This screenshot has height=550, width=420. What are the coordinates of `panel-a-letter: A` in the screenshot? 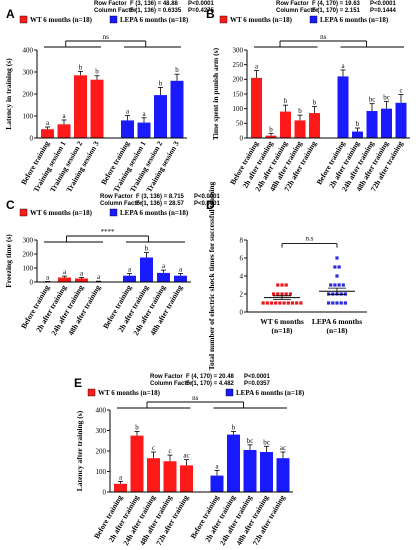 It's located at (10, 14).